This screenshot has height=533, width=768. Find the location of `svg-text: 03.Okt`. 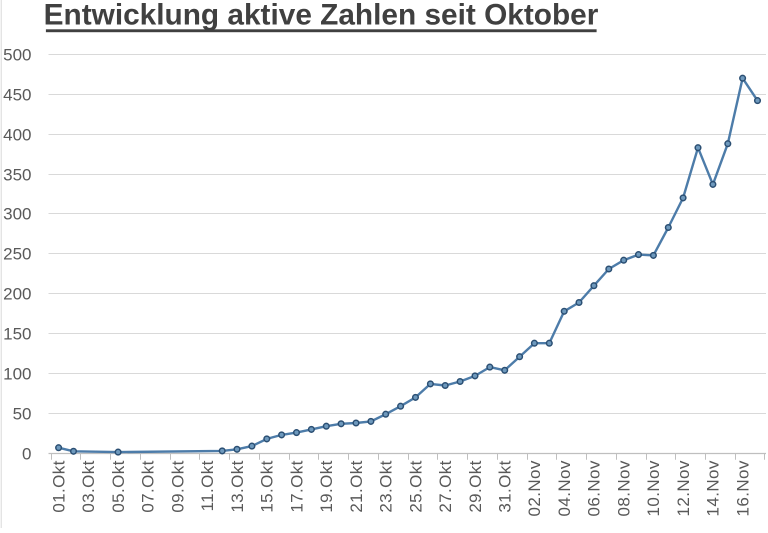

svg-text: 03.Okt is located at coordinates (88, 486).